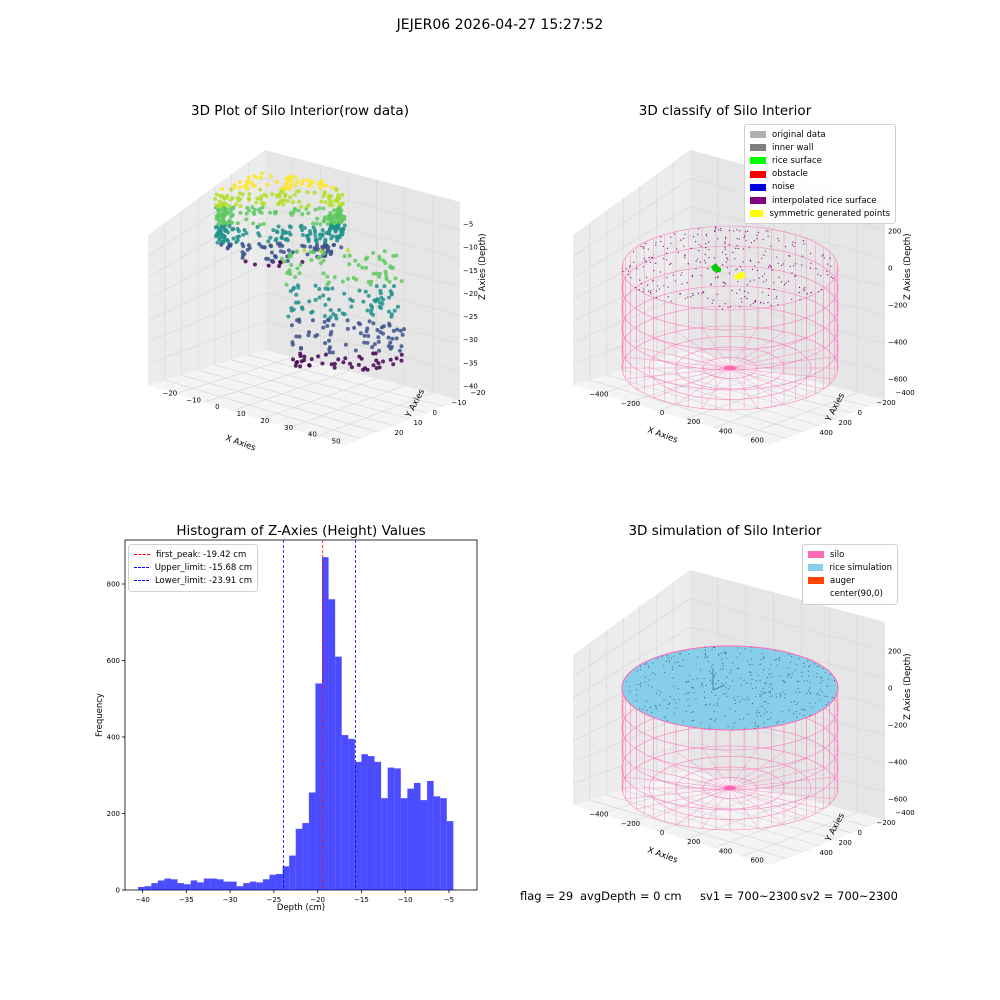  Describe the element at coordinates (856, 594) in the screenshot. I see `simulation-legend-label: center(90,0)` at that location.